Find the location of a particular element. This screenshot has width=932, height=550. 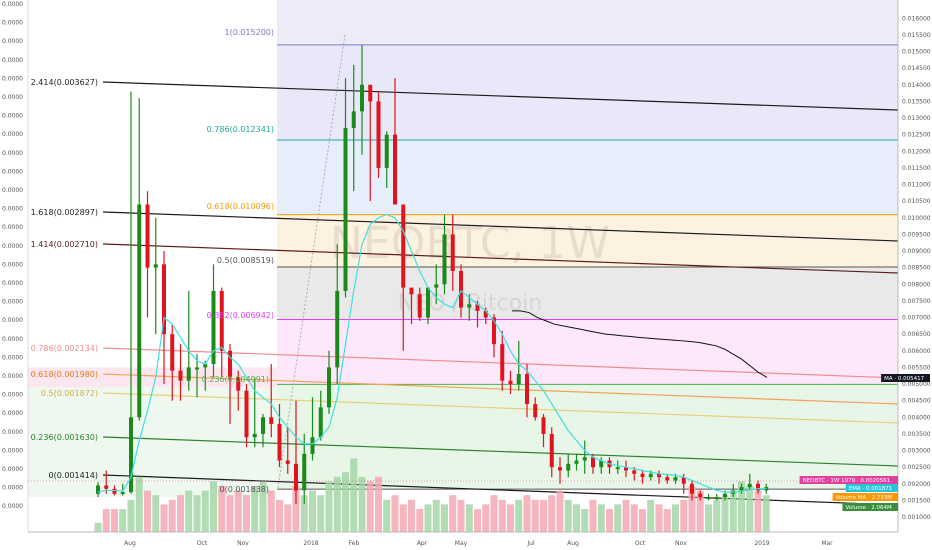

fib-level-label: 0.236(0.004991) is located at coordinates (235, 379).